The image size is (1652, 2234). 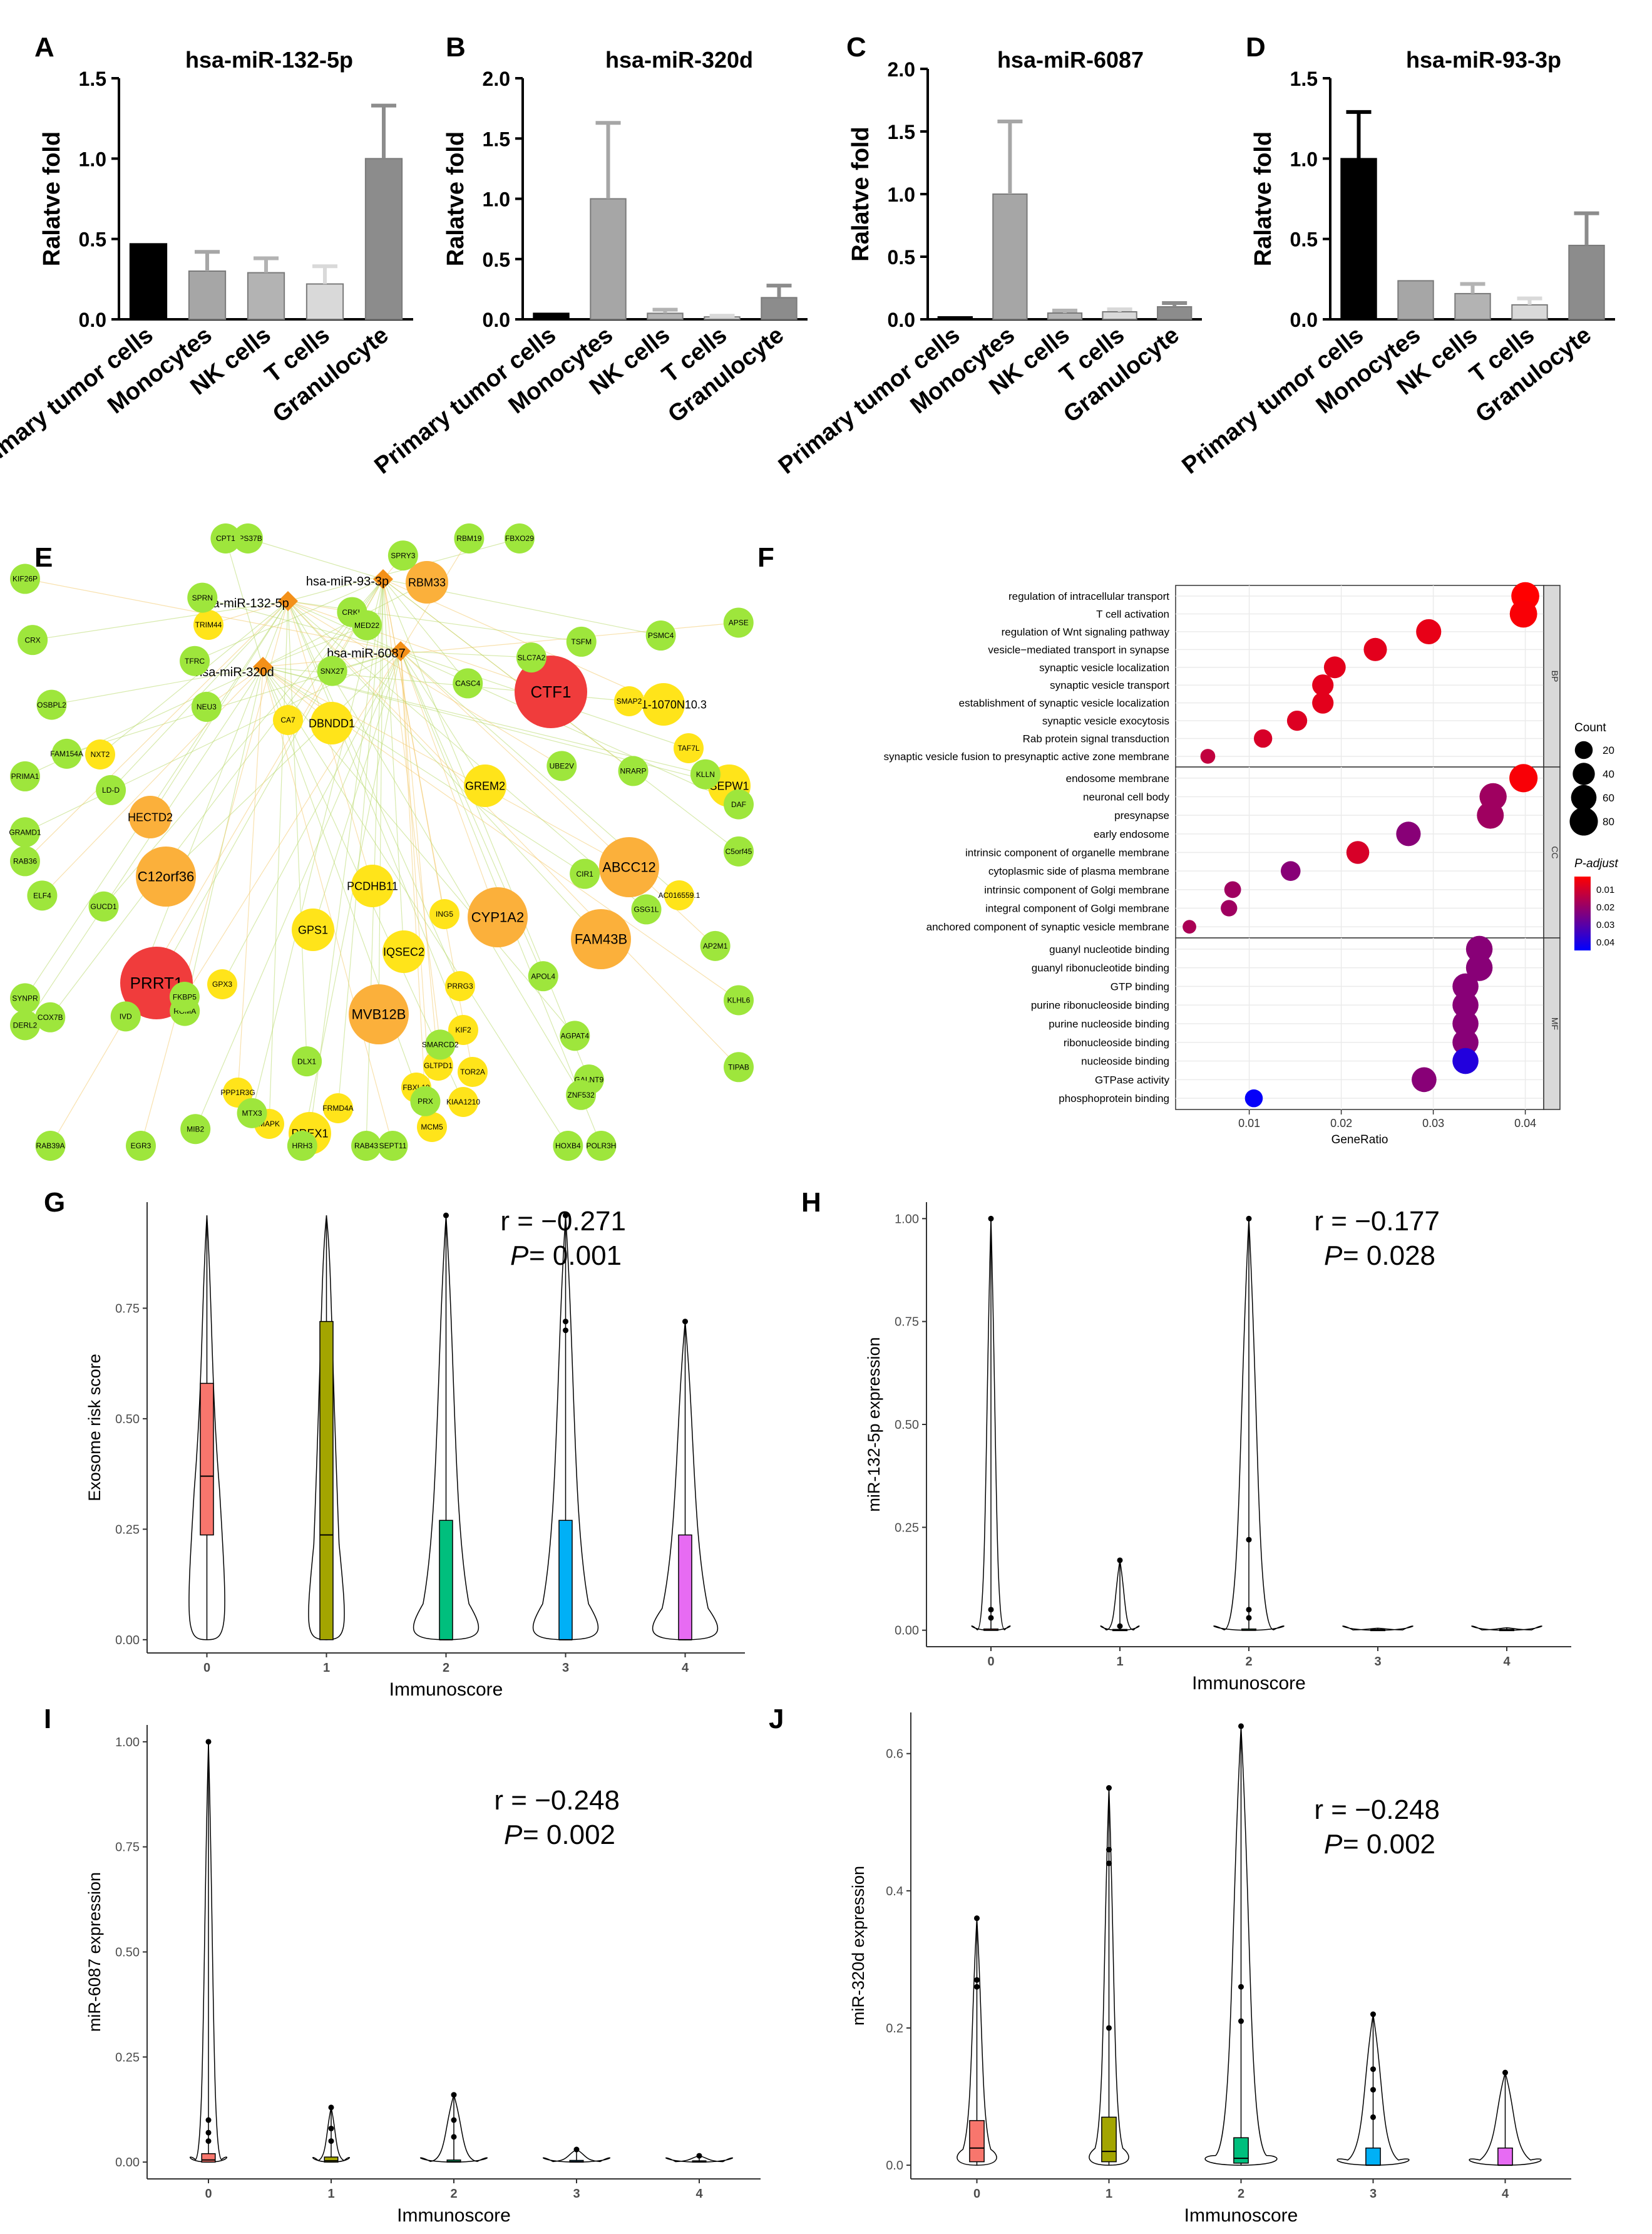 I want to click on x-tick-label: 0, so click(x=208, y=2194).